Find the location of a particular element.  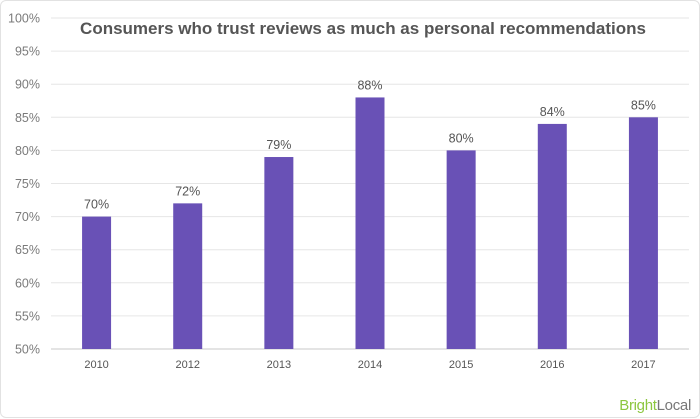

x-tick-label: 2015 is located at coordinates (461, 365).